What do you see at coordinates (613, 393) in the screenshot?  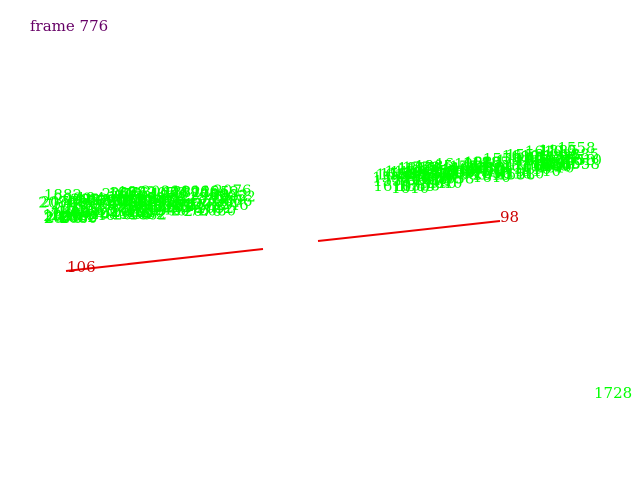 I see `outlier-point-label: 1728` at bounding box center [613, 393].